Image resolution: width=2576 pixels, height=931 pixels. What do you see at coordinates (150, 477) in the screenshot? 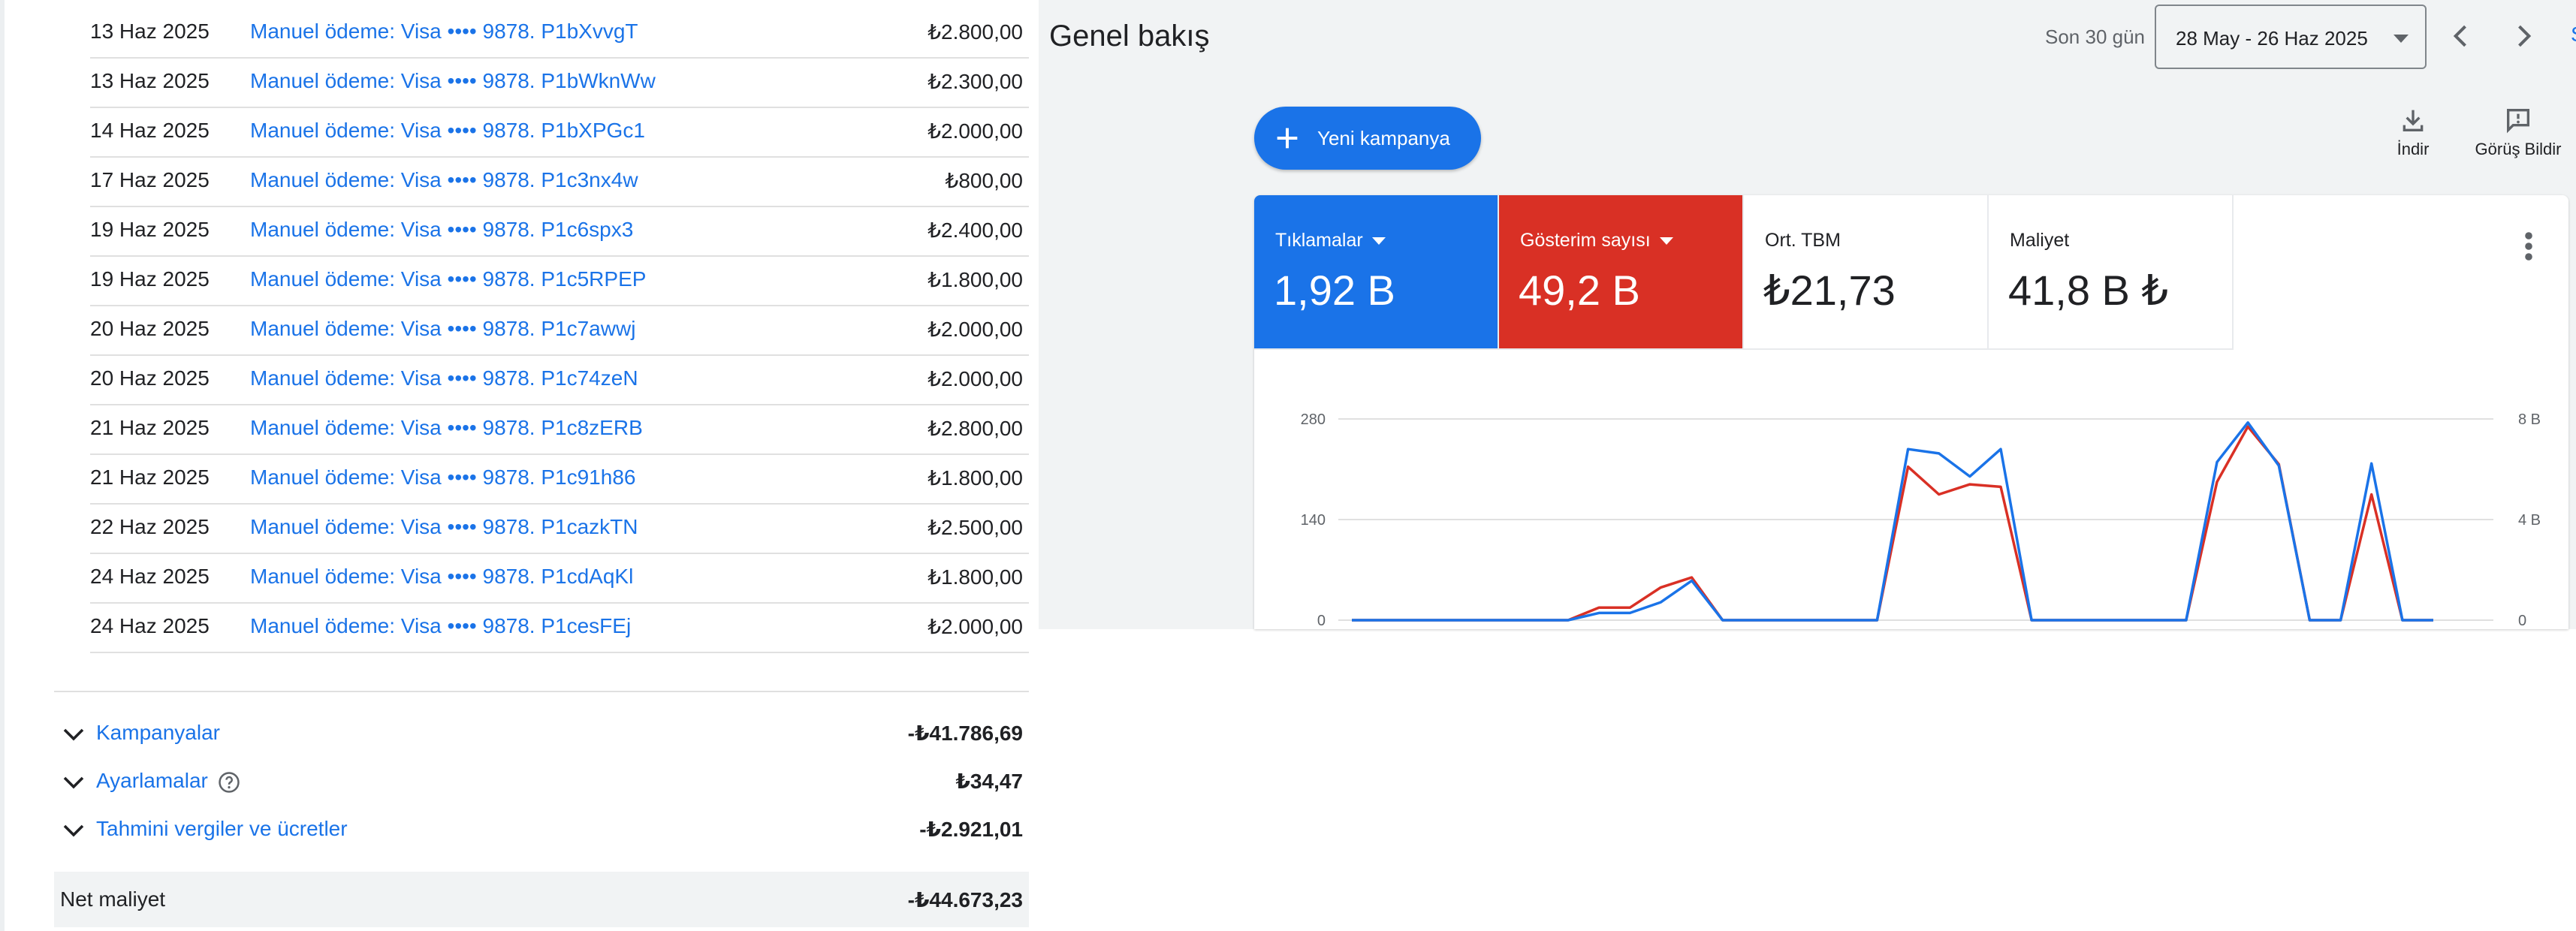
I see `payment-date: 21 Haz 2025` at bounding box center [150, 477].